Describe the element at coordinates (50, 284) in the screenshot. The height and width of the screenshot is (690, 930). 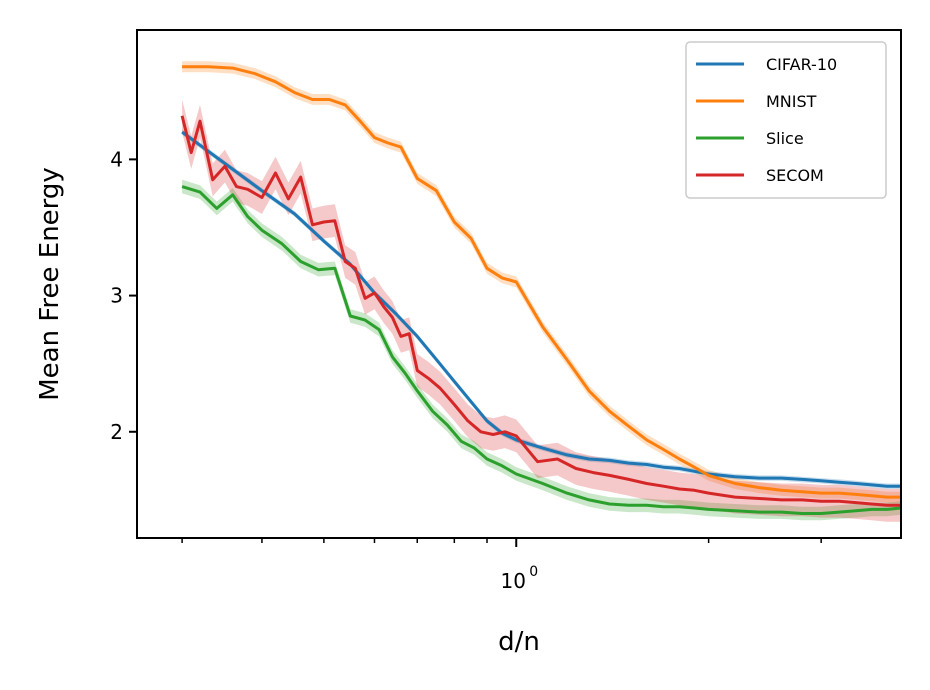
I see `y-axis-label: Mean Free Energy` at that location.